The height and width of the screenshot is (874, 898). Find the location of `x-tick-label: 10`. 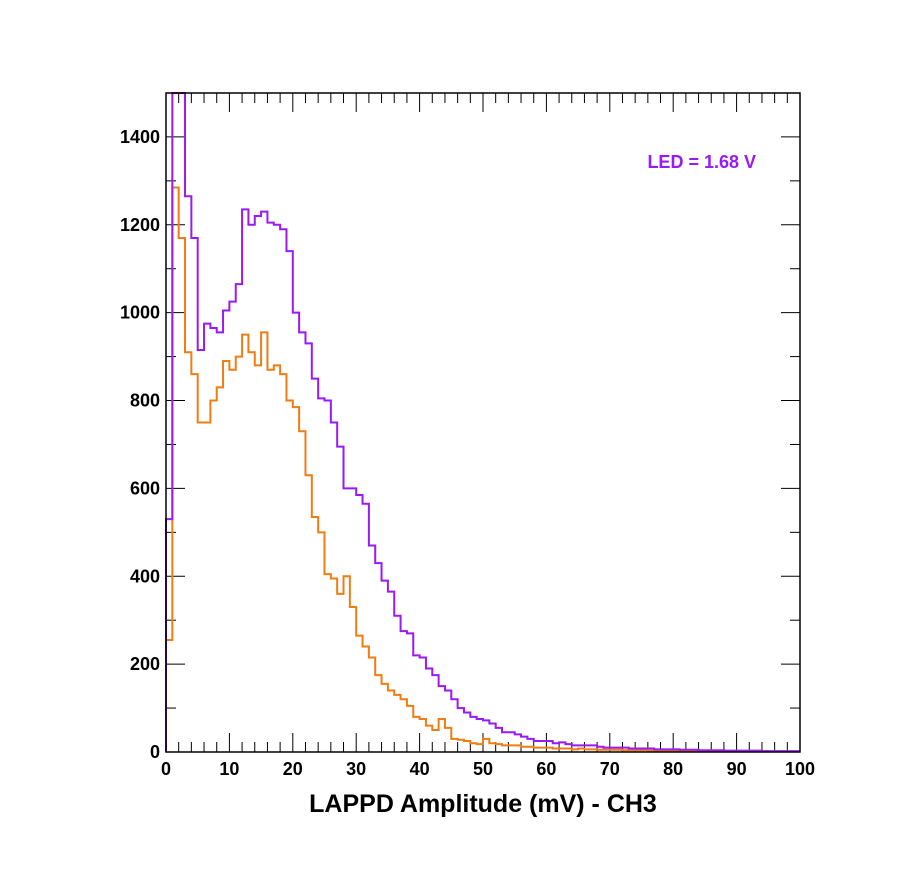

x-tick-label: 10 is located at coordinates (229, 769).